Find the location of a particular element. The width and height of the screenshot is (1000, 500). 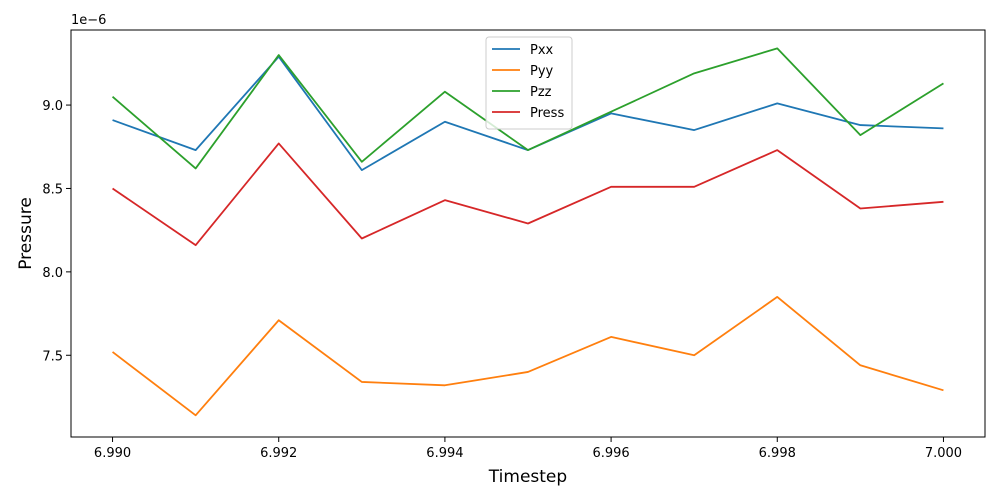

legend-label-pzz: Pzz is located at coordinates (541, 92).